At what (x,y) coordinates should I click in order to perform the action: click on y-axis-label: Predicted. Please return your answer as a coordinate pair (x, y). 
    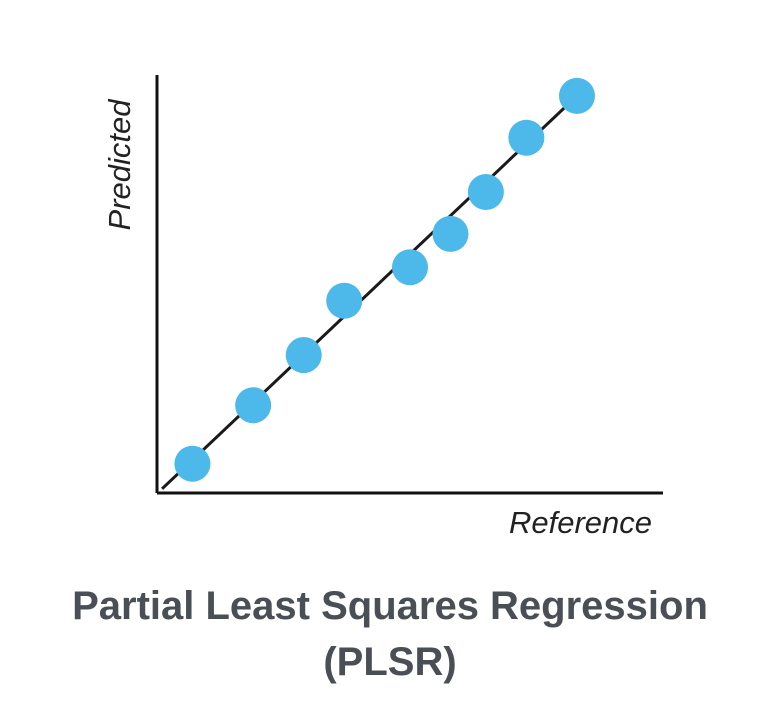
    Looking at the image, I should click on (119, 164).